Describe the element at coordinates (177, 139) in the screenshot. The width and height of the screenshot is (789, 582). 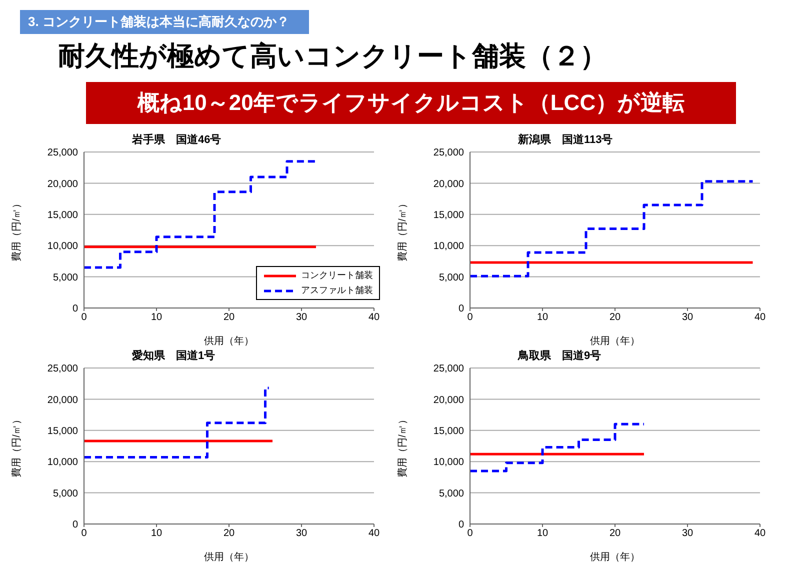
I see `chart-title: 岩手県 国道46号` at that location.